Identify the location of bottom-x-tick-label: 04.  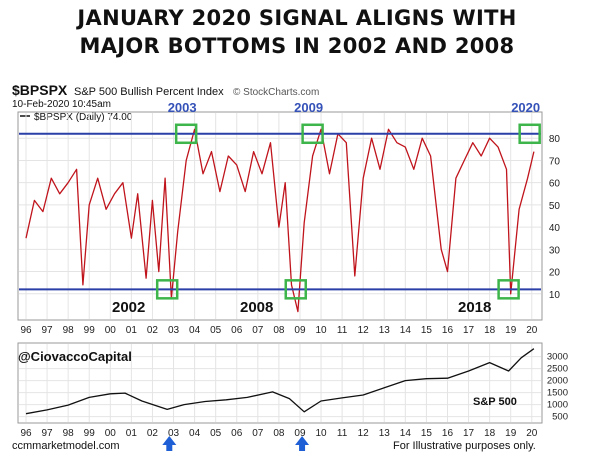
(195, 433).